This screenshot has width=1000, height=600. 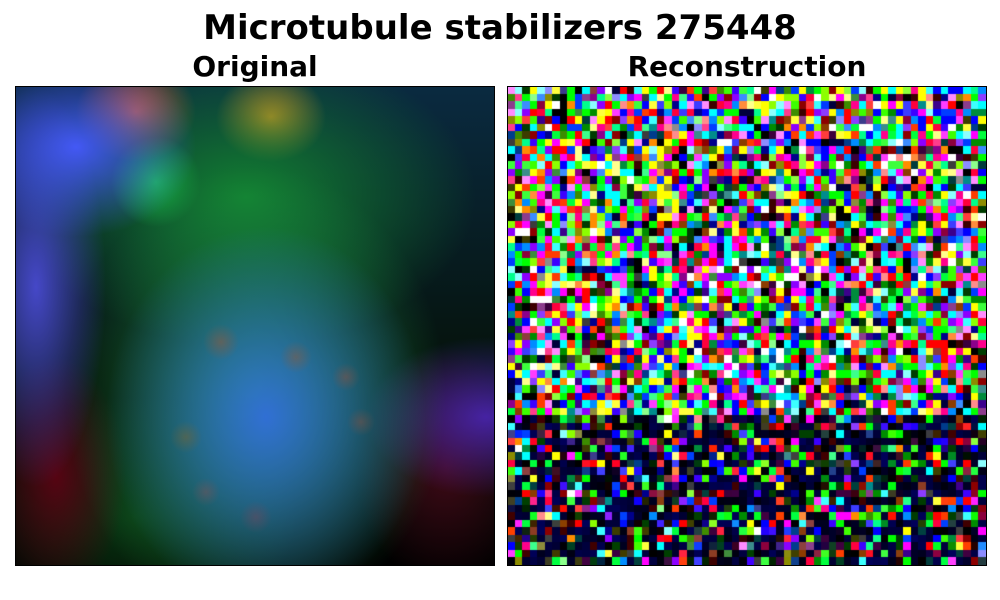 What do you see at coordinates (255, 66) in the screenshot?
I see `original-panel-title: Original` at bounding box center [255, 66].